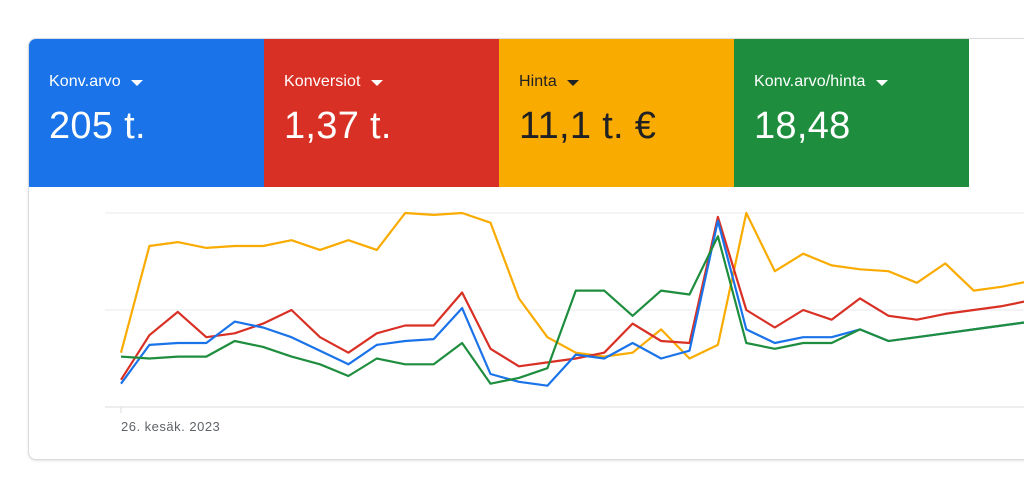  I want to click on metric-label: Konv.arvo, so click(156, 82).